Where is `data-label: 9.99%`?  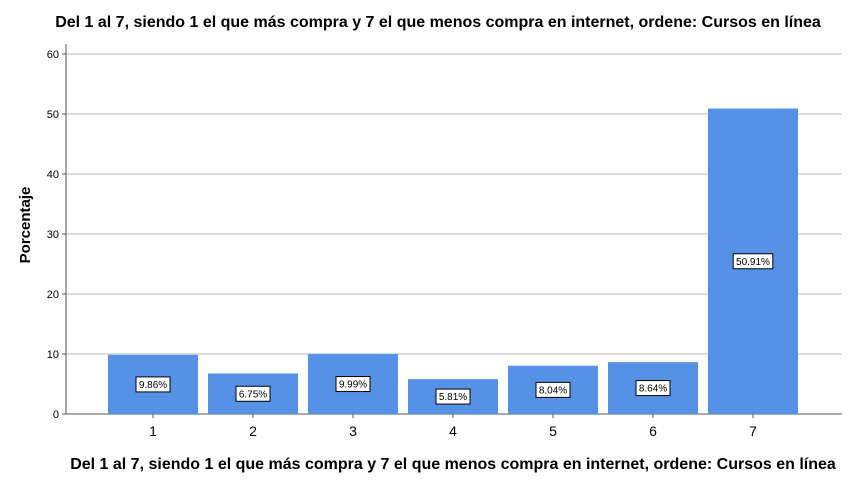
data-label: 9.99% is located at coordinates (353, 385).